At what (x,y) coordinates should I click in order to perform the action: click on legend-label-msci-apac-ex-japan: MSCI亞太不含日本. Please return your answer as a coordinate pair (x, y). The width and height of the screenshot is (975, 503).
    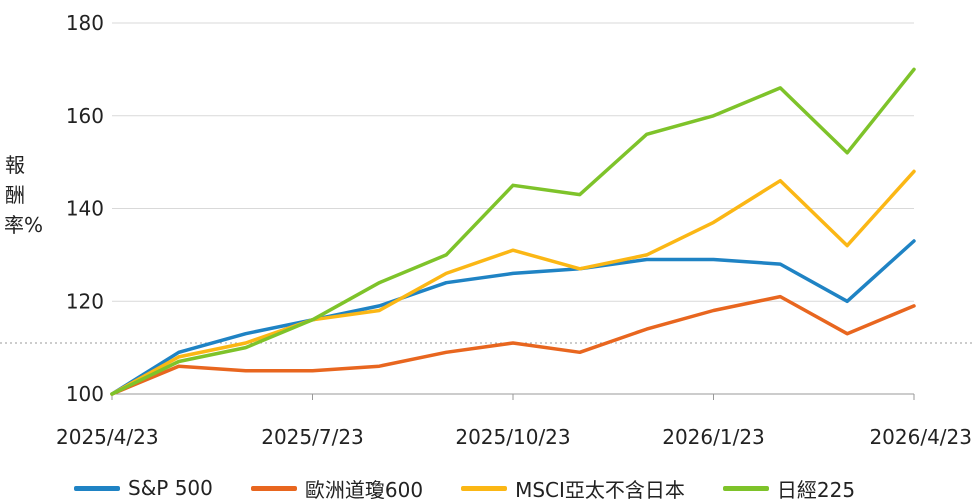
    Looking at the image, I should click on (600, 489).